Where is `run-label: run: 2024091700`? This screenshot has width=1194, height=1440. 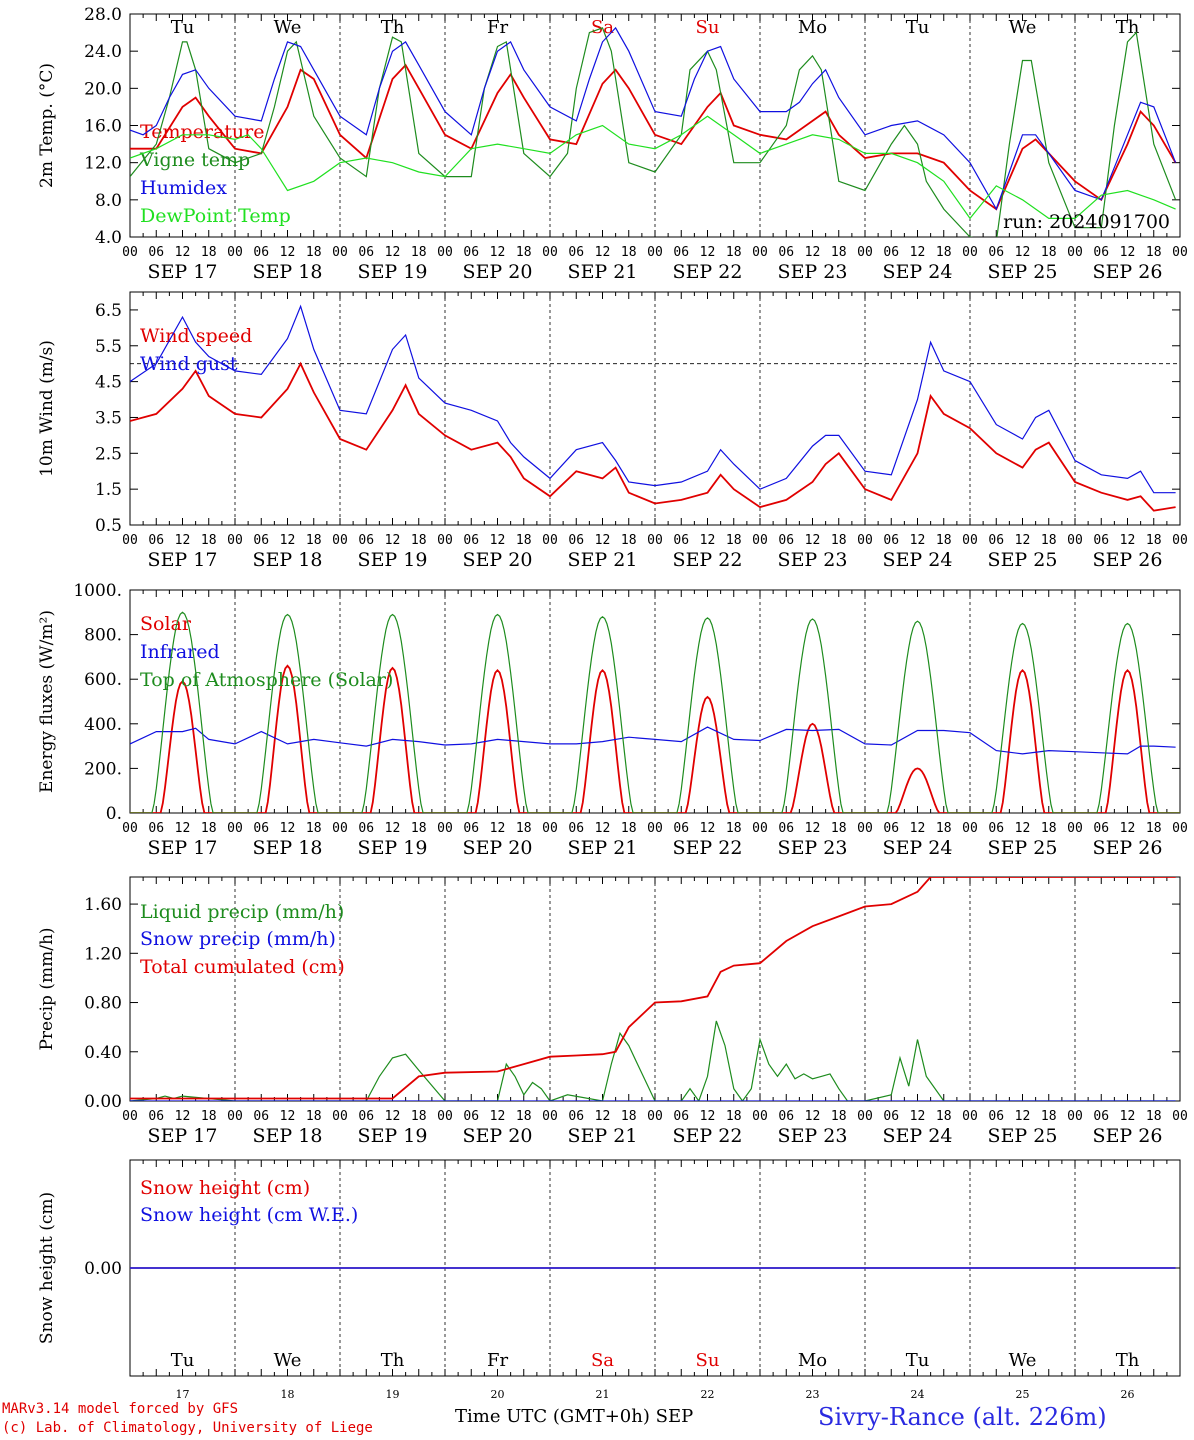 run-label: run: 2024091700 is located at coordinates (1086, 222).